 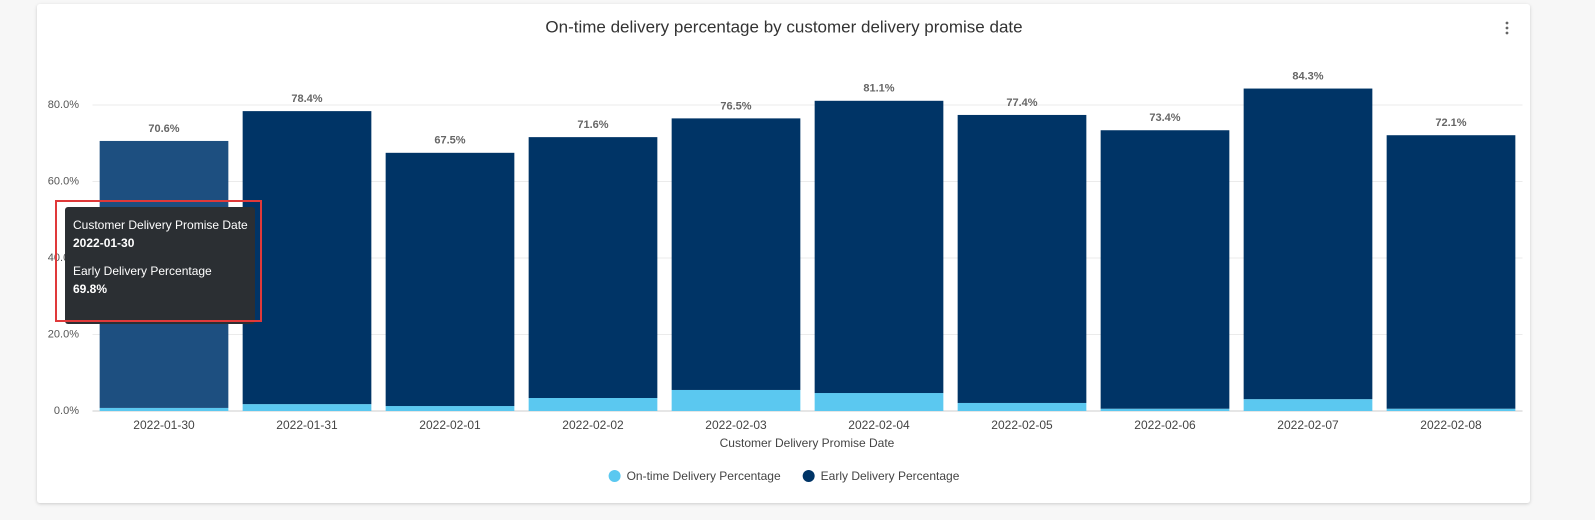 What do you see at coordinates (736, 425) in the screenshot?
I see `x-tick-label: 2022-02-03` at bounding box center [736, 425].